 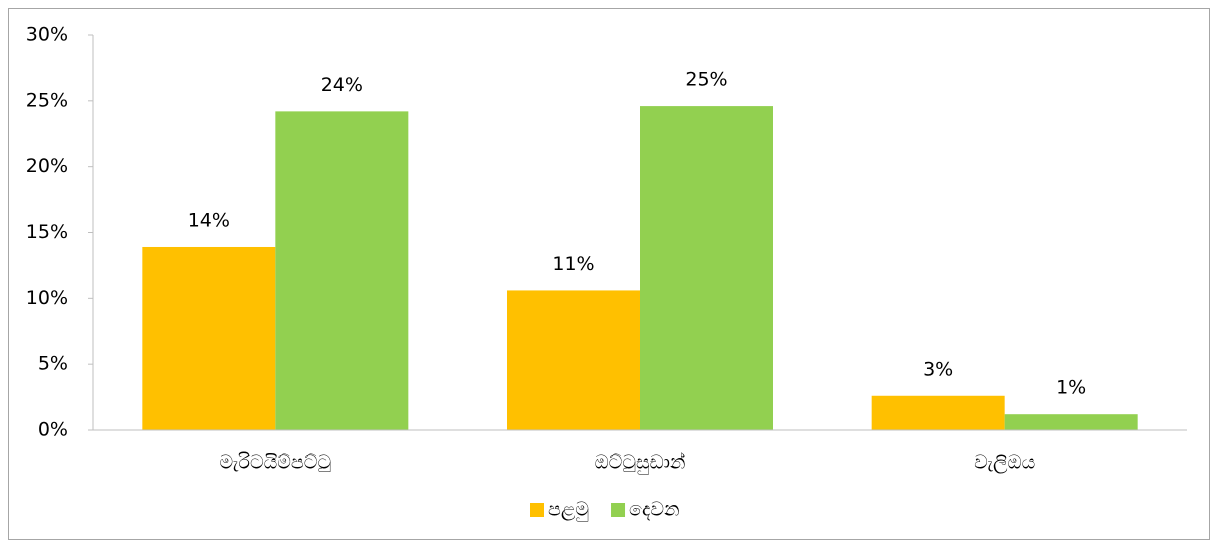 What do you see at coordinates (47, 100) in the screenshot?
I see `y-tick-label: 25%` at bounding box center [47, 100].